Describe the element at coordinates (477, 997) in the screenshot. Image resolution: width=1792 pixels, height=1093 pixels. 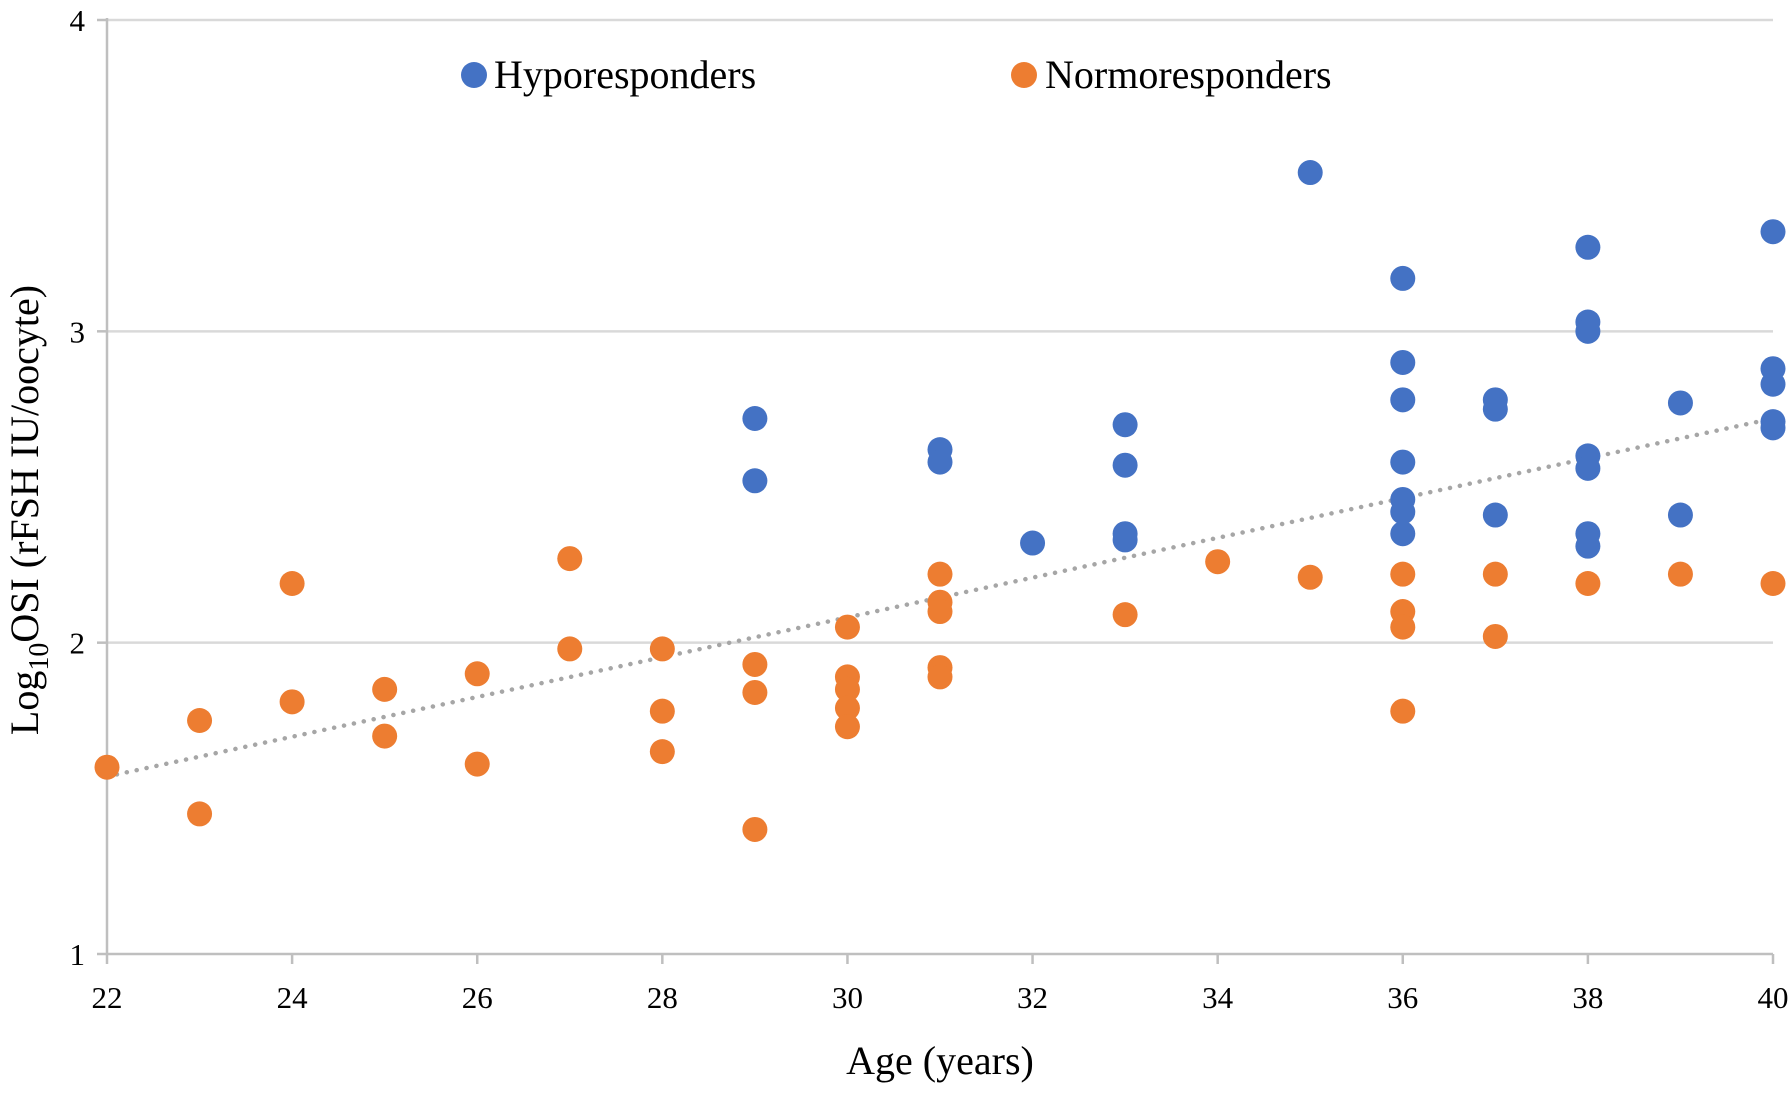
I see `x-tick-label: 26` at that location.